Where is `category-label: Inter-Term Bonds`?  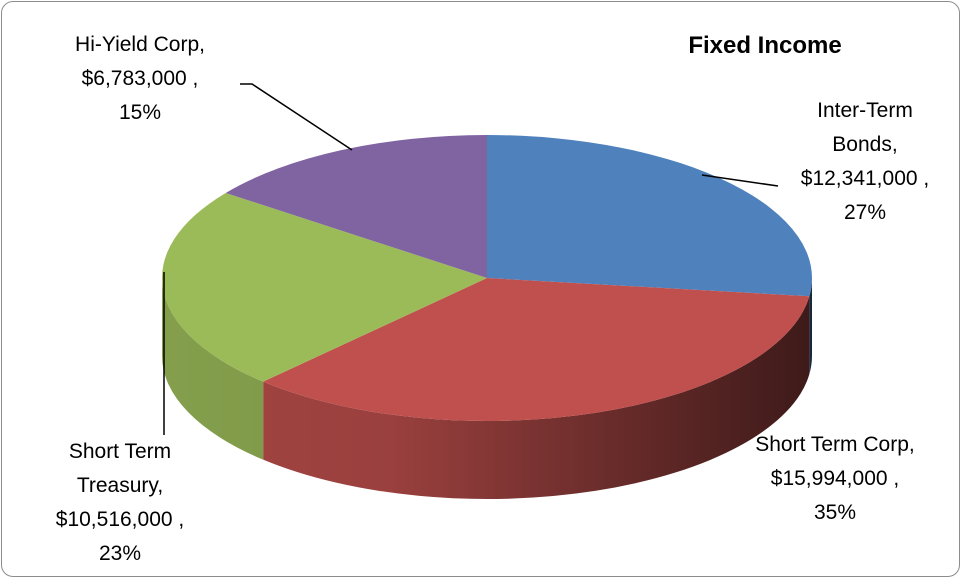
category-label: Inter-Term Bonds is located at coordinates (865, 127).